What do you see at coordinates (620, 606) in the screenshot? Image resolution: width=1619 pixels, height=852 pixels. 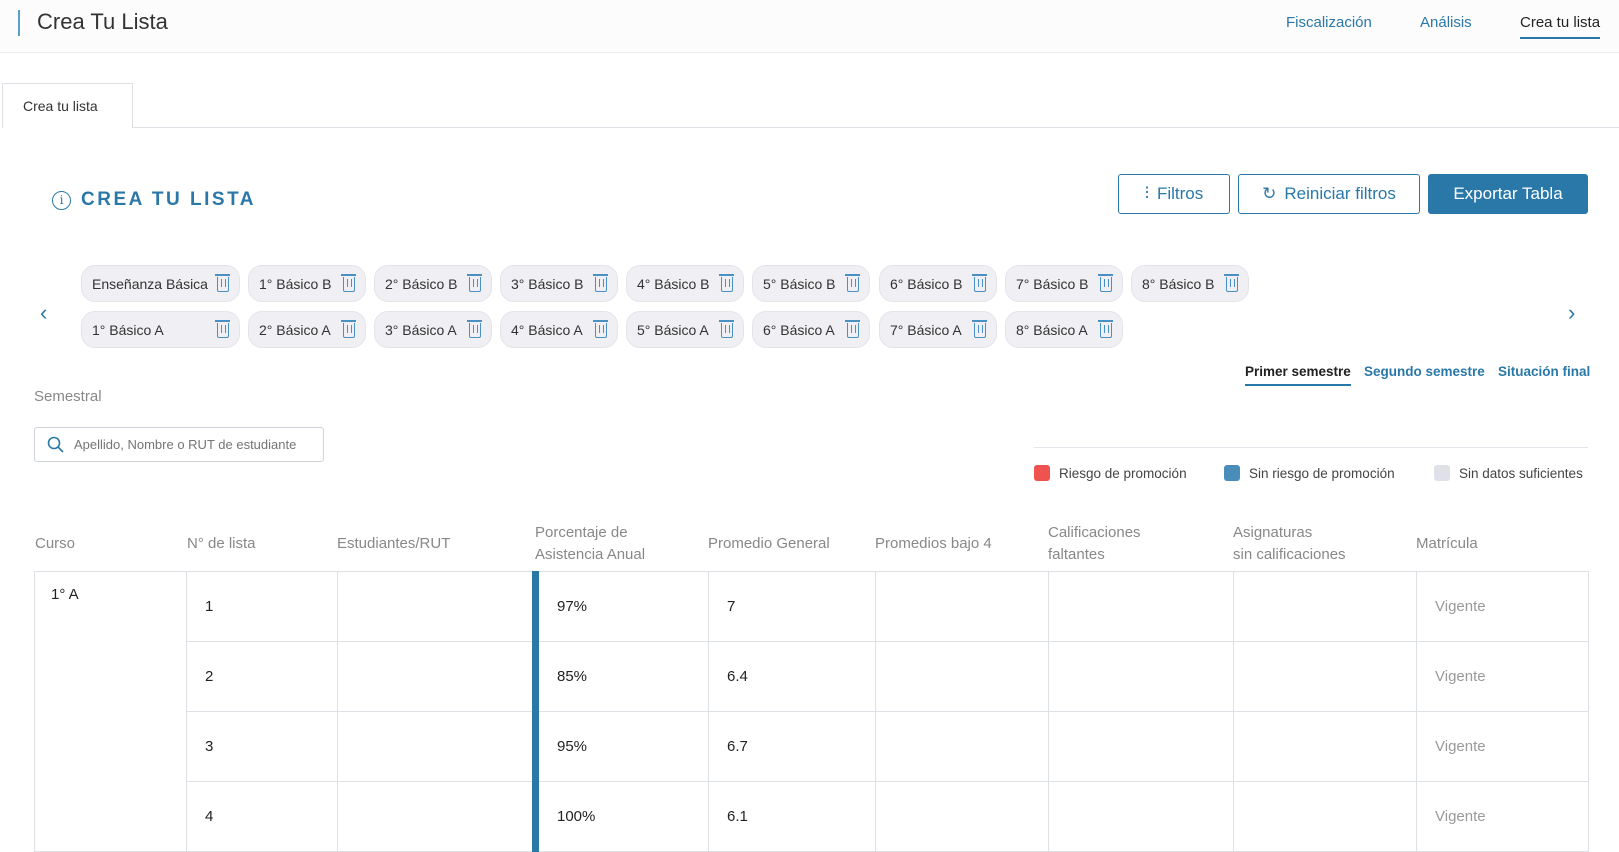 I see `table-cell: 97%` at bounding box center [620, 606].